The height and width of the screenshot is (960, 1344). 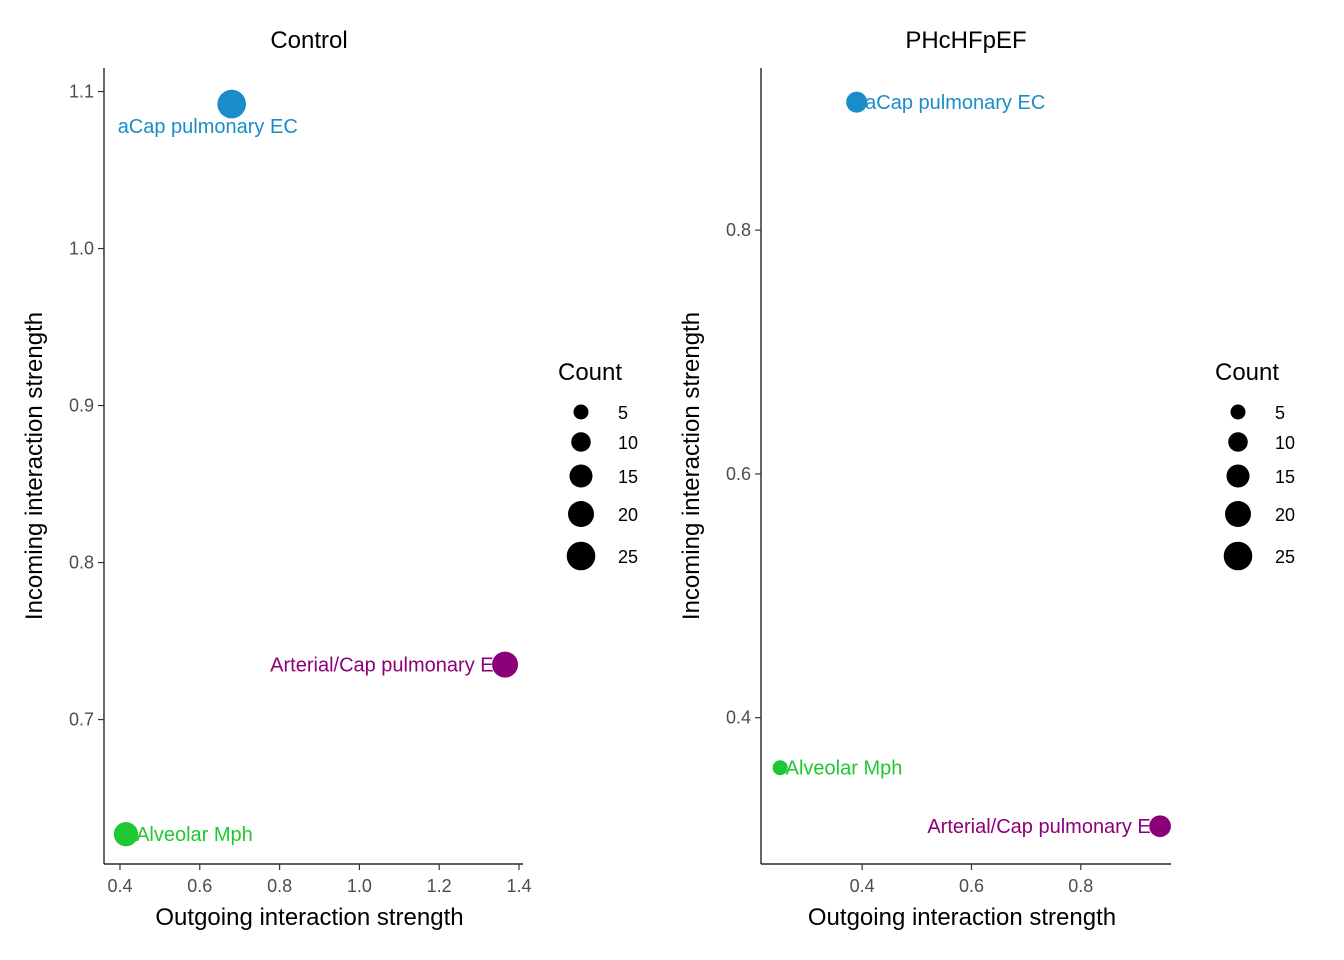 What do you see at coordinates (81, 406) in the screenshot?
I see `y-tick-label: 0.9` at bounding box center [81, 406].